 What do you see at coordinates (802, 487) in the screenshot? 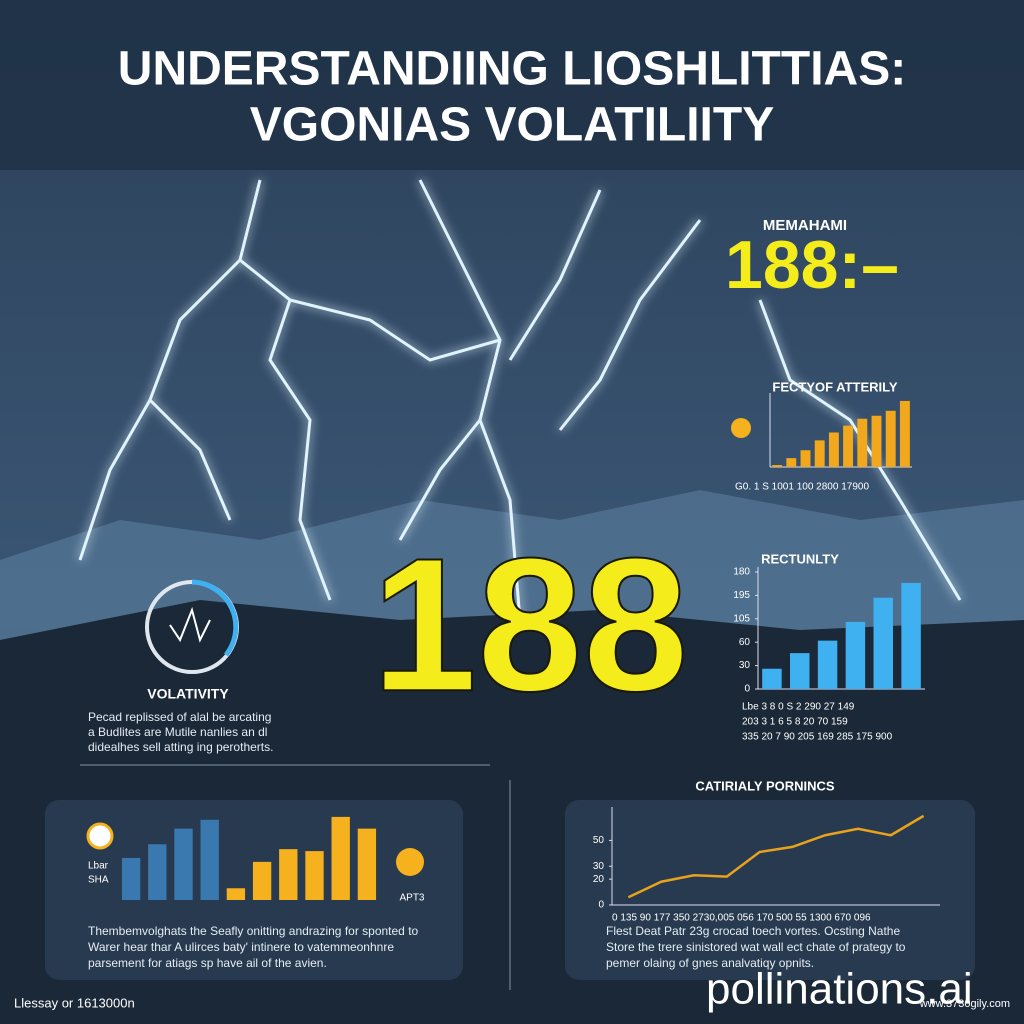
I see `x-tick-labels: G0. 1 S 1001 100 2800 17900` at bounding box center [802, 487].